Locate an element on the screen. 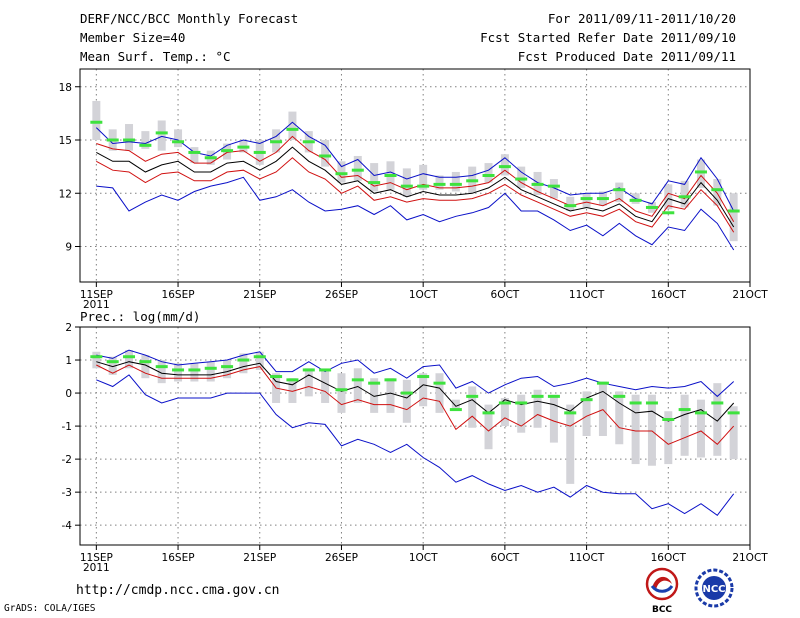  series-line-mean-plus-sd is located at coordinates (415, 178).